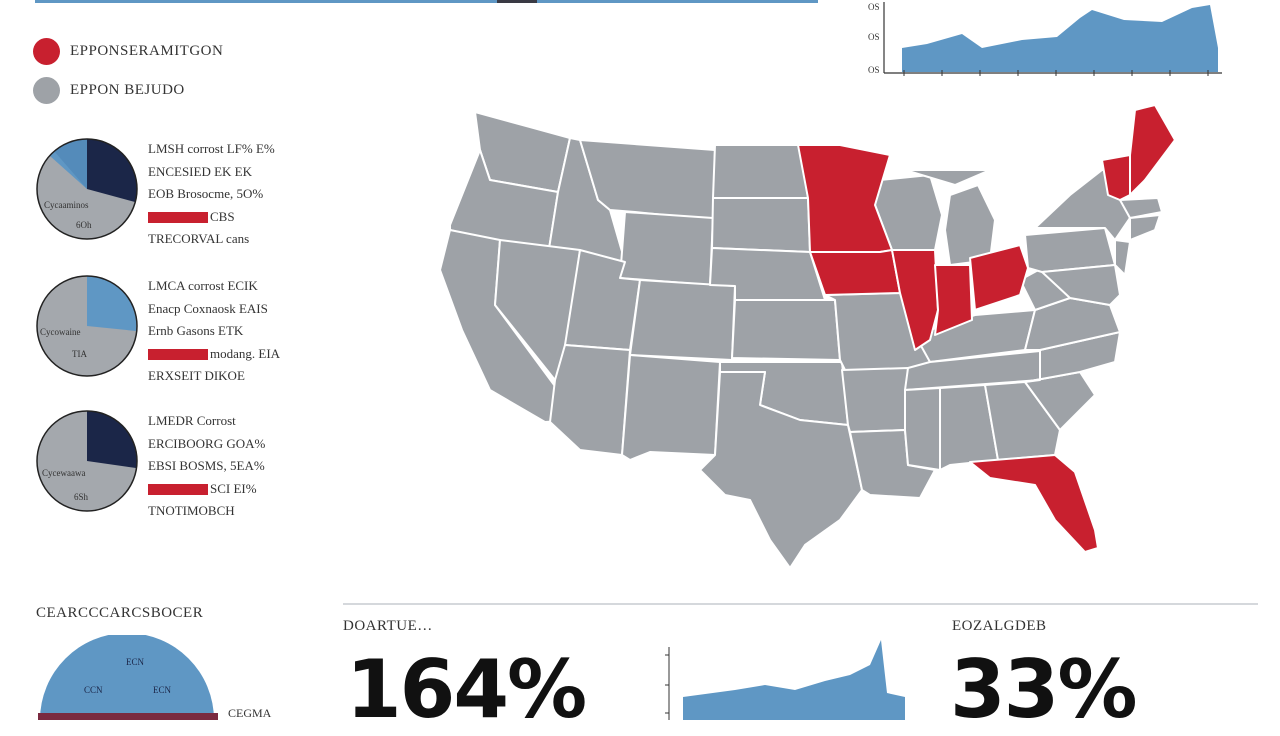 The width and height of the screenshot is (1280, 736). Describe the element at coordinates (426, 1) in the screenshot. I see `top-bar` at that location.